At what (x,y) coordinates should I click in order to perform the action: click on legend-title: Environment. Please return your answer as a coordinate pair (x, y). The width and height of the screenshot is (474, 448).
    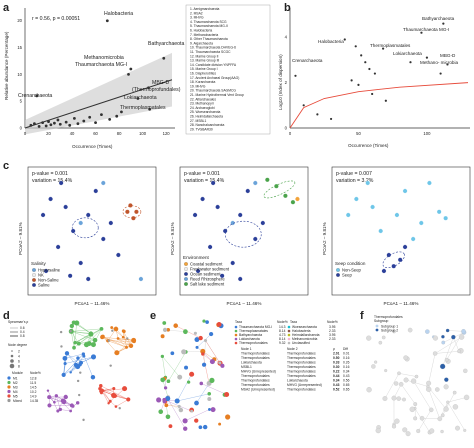
    Looking at the image, I should click on (196, 257).